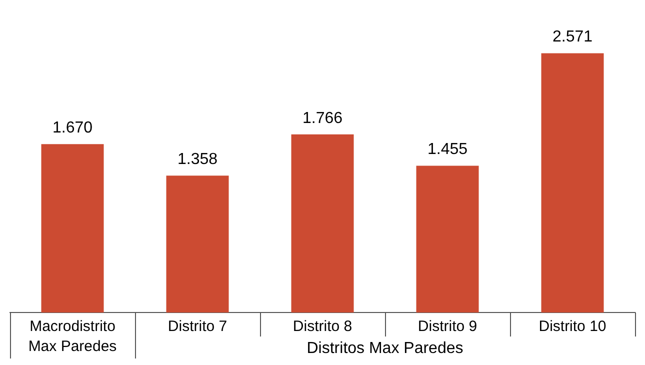 Image resolution: width=645 pixels, height=365 pixels. Describe the element at coordinates (198, 326) in the screenshot. I see `x-tick-label: Distrito 7` at that location.